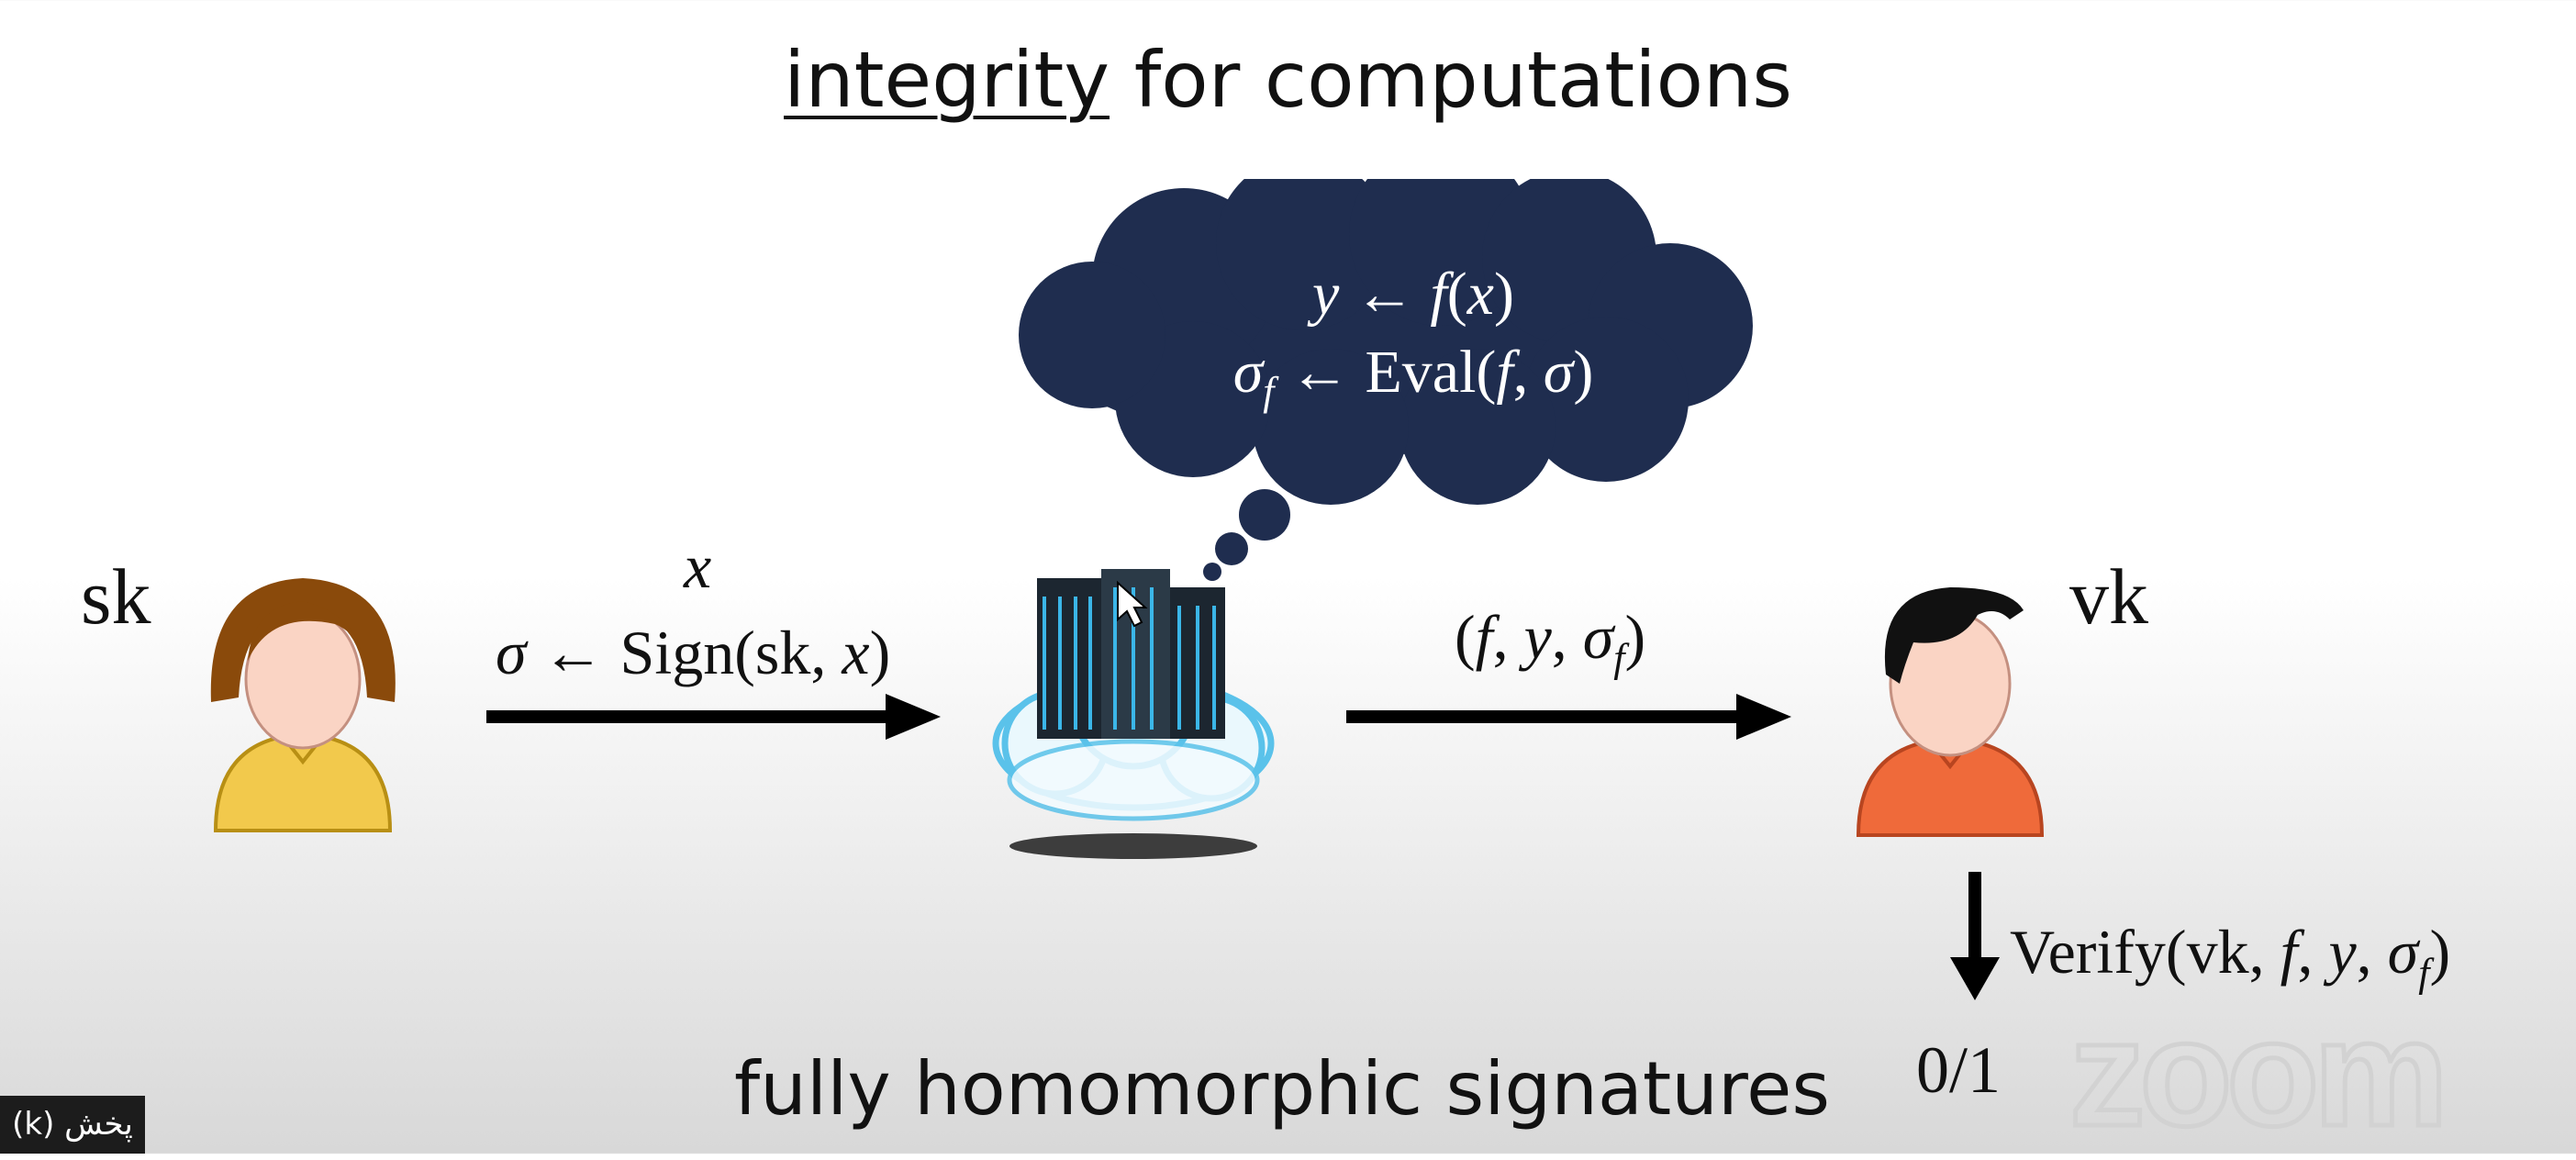 This screenshot has width=2576, height=1160. What do you see at coordinates (1133, 846) in the screenshot?
I see `server-shadow` at bounding box center [1133, 846].